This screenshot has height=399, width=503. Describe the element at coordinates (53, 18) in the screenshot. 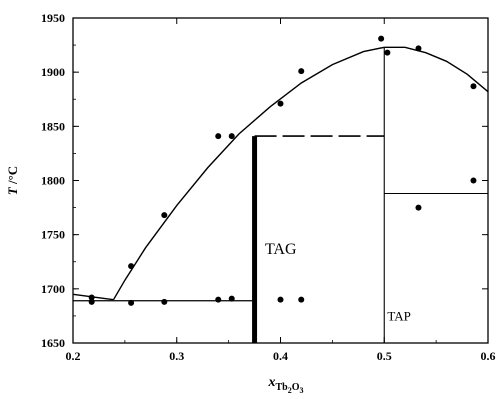

I see `y-tick-label: 1950` at that location.